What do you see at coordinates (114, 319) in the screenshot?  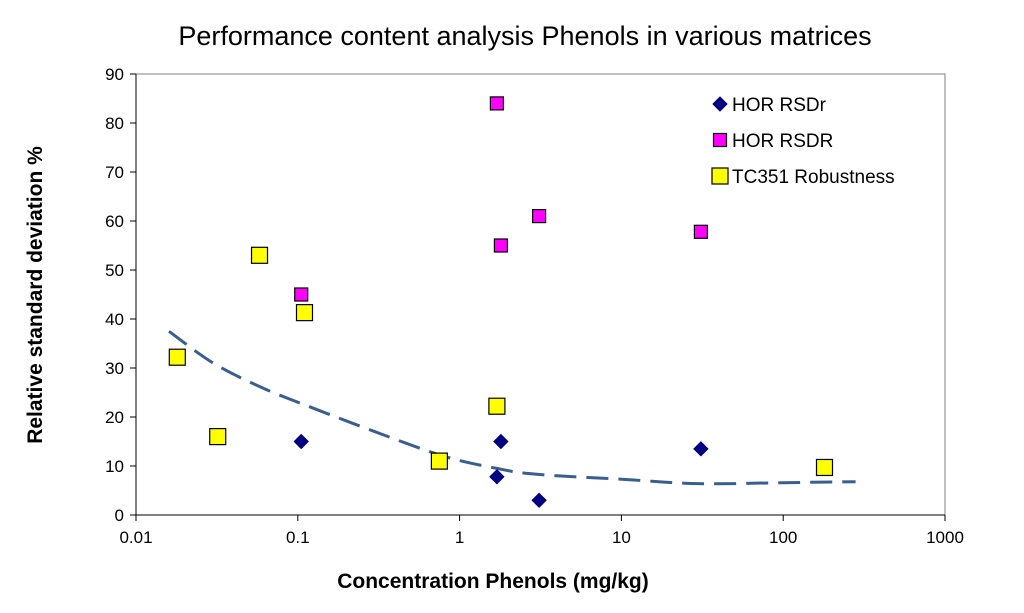 I see `y-tick-label: 40` at bounding box center [114, 319].